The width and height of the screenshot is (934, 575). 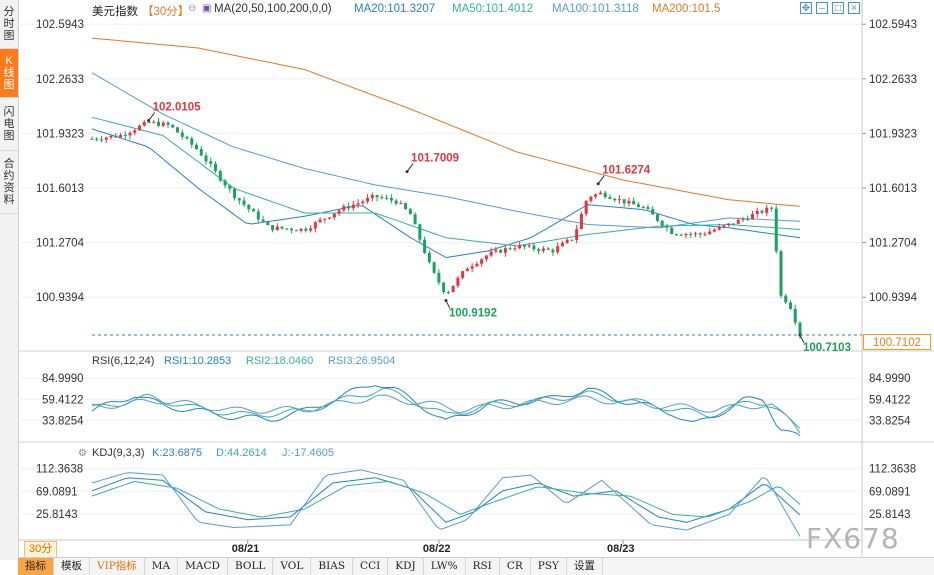 I want to click on toolbar-button-13: PSY, so click(x=549, y=566).